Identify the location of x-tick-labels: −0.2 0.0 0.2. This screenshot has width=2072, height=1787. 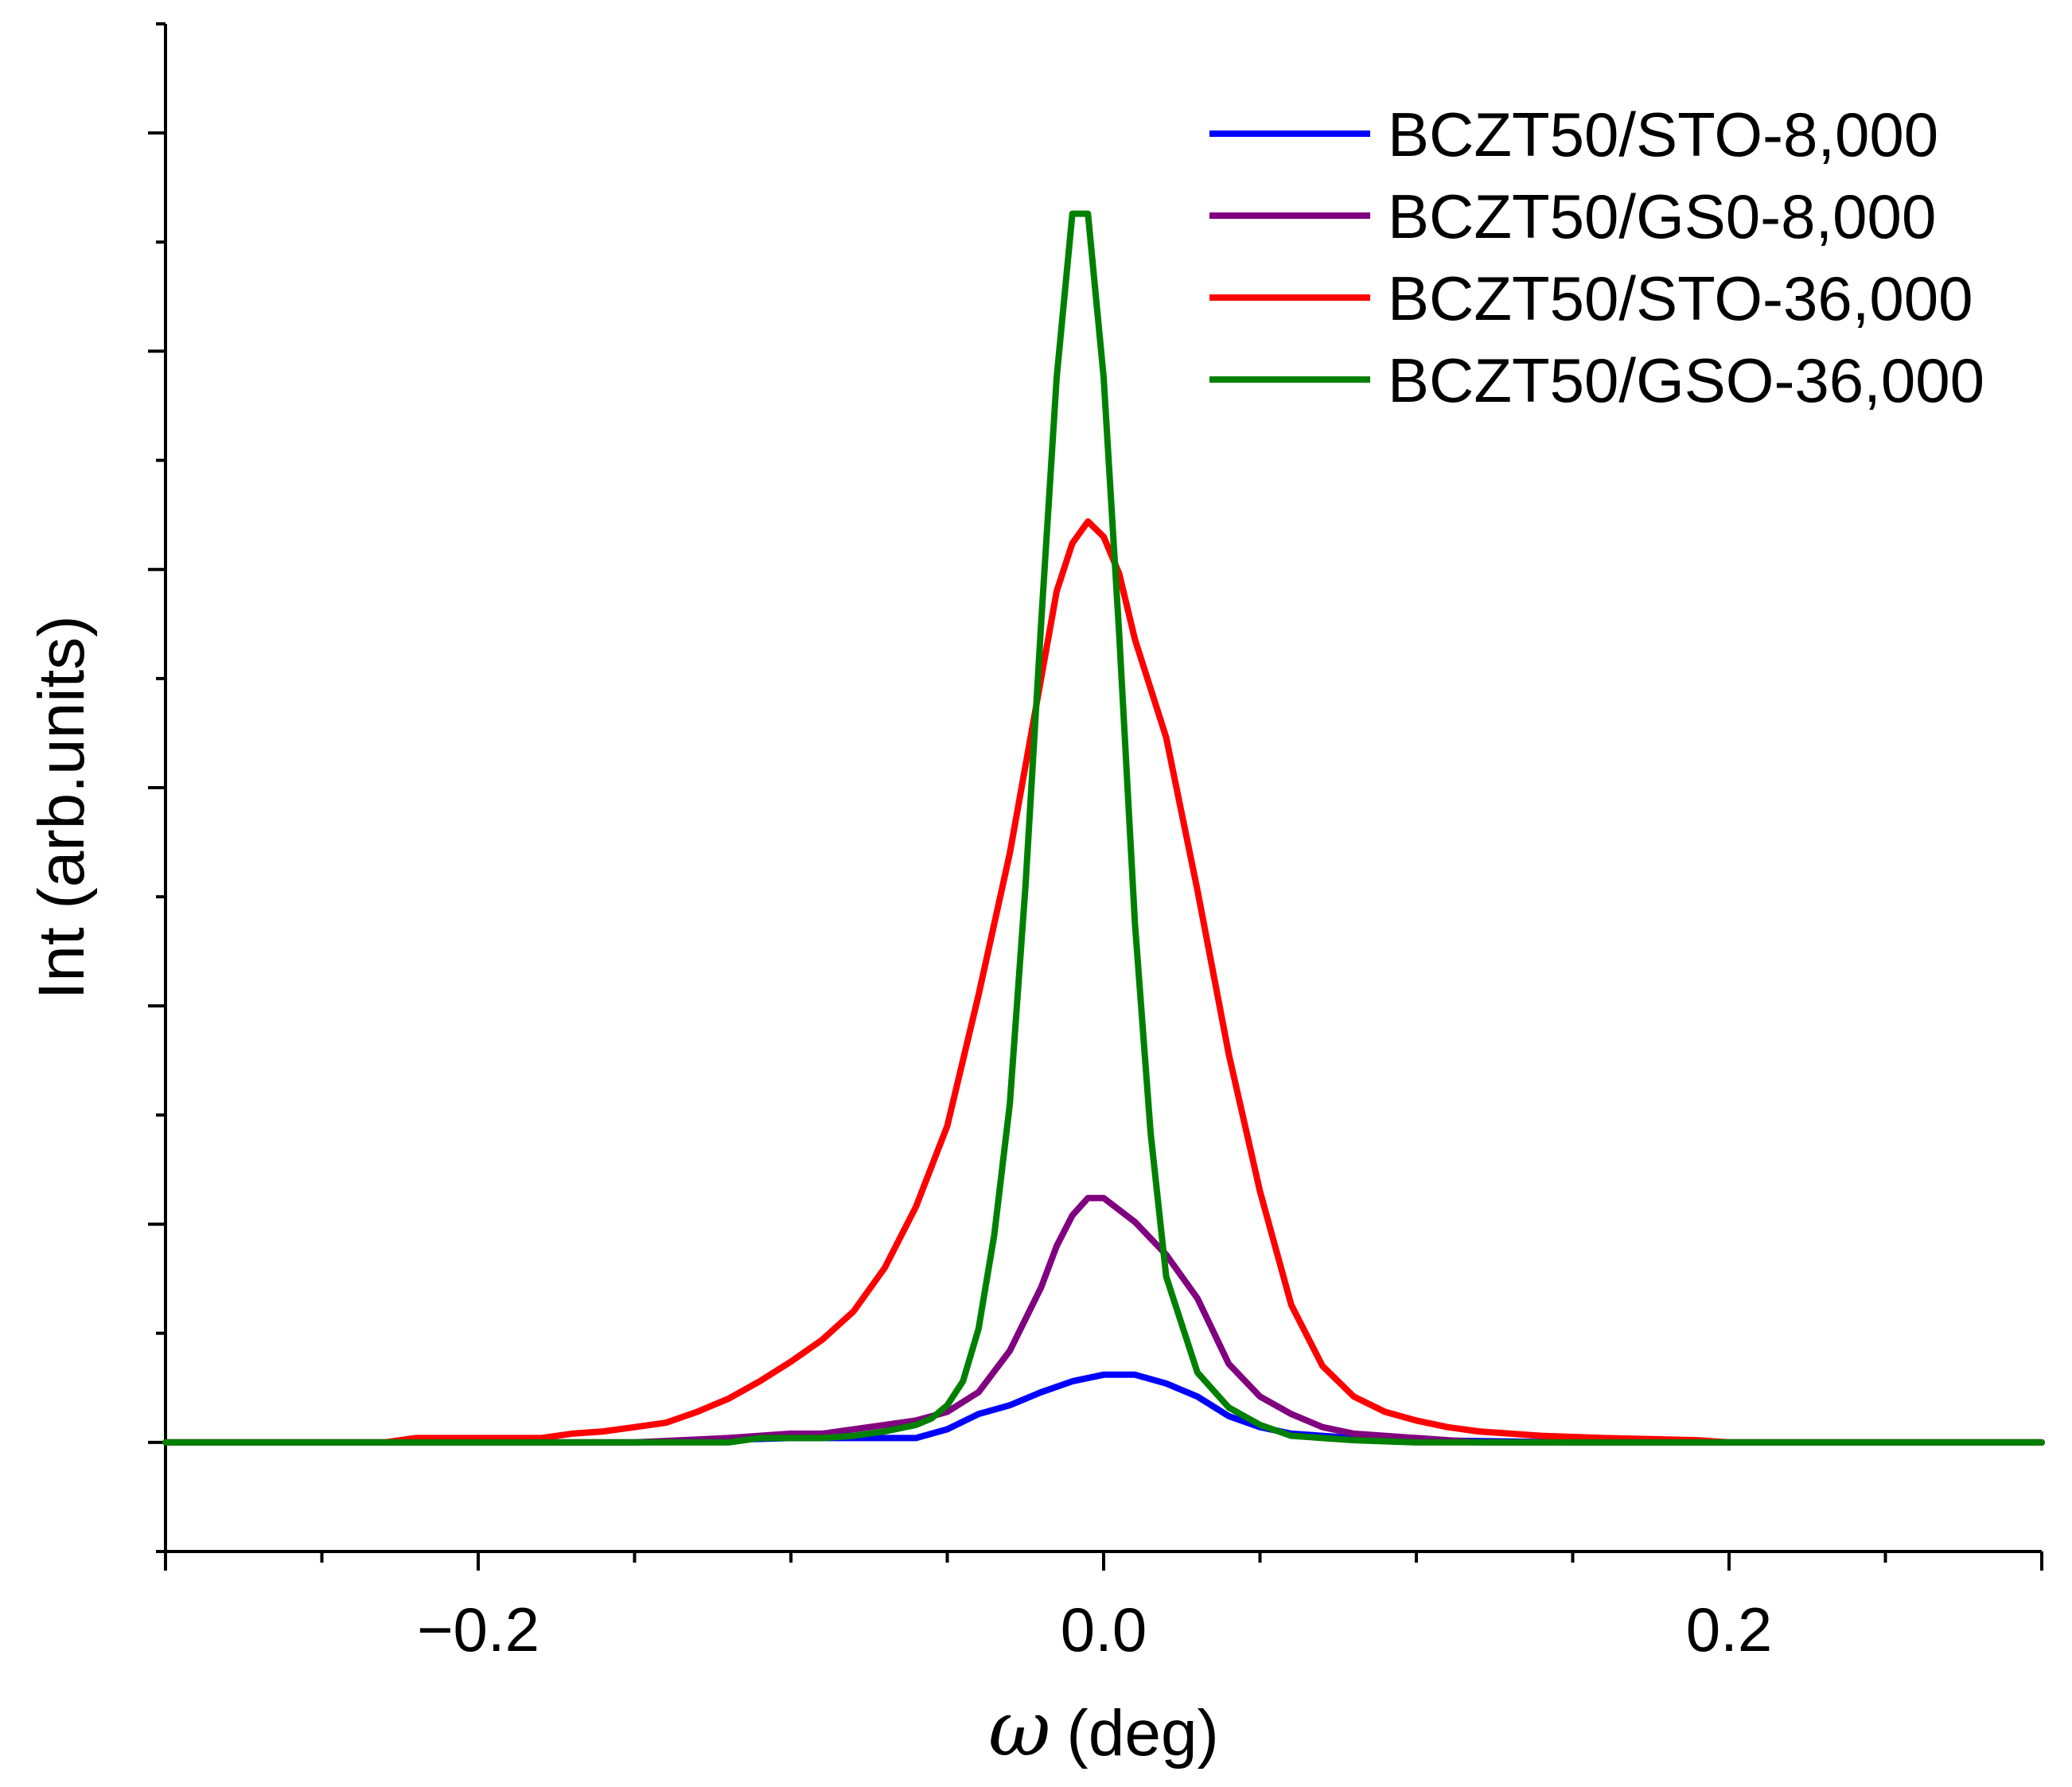
(1094, 1629).